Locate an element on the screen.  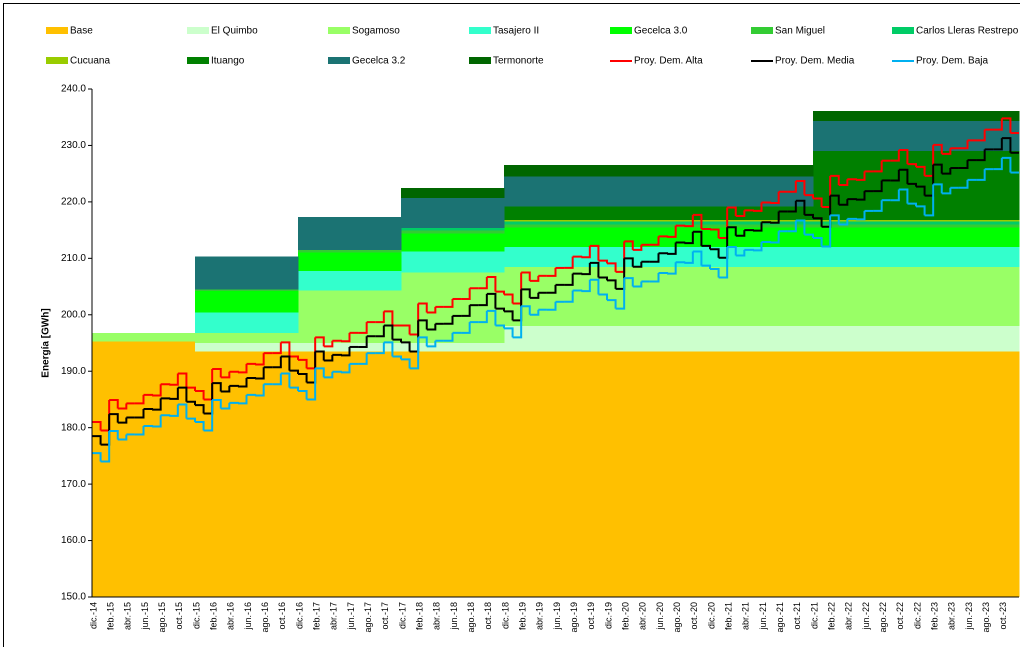
legend-label: Proy. Dem. Media is located at coordinates (815, 61).